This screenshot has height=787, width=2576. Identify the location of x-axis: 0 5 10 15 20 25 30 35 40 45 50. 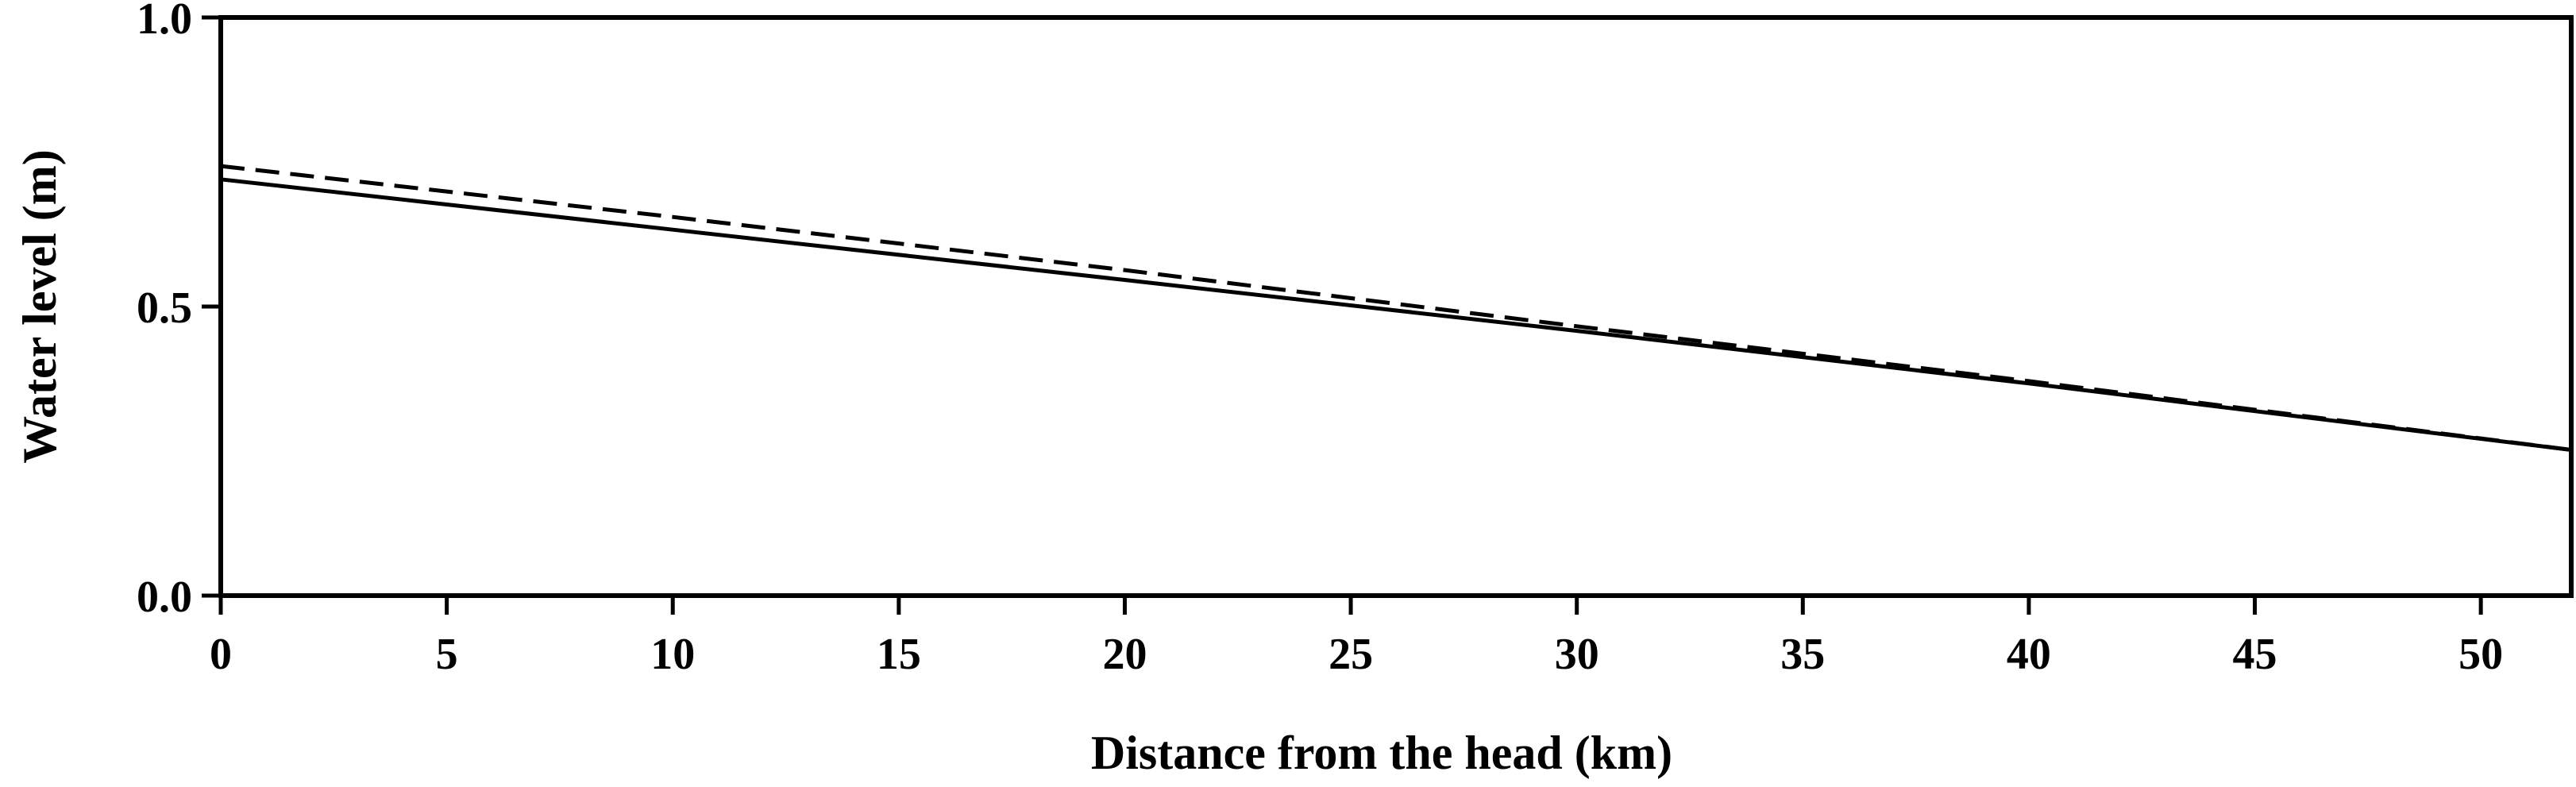
(1356, 637).